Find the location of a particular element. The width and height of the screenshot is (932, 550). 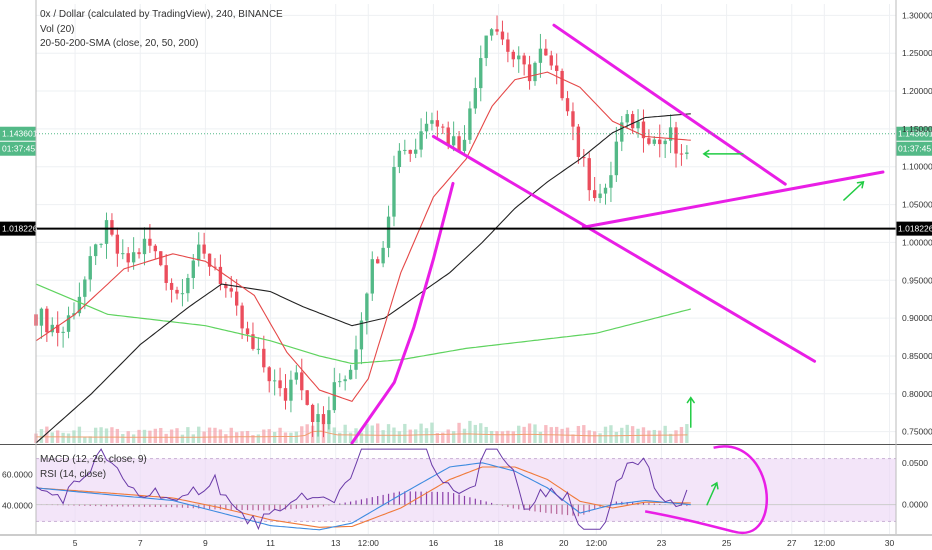

time-tick-label: 16 is located at coordinates (434, 543).